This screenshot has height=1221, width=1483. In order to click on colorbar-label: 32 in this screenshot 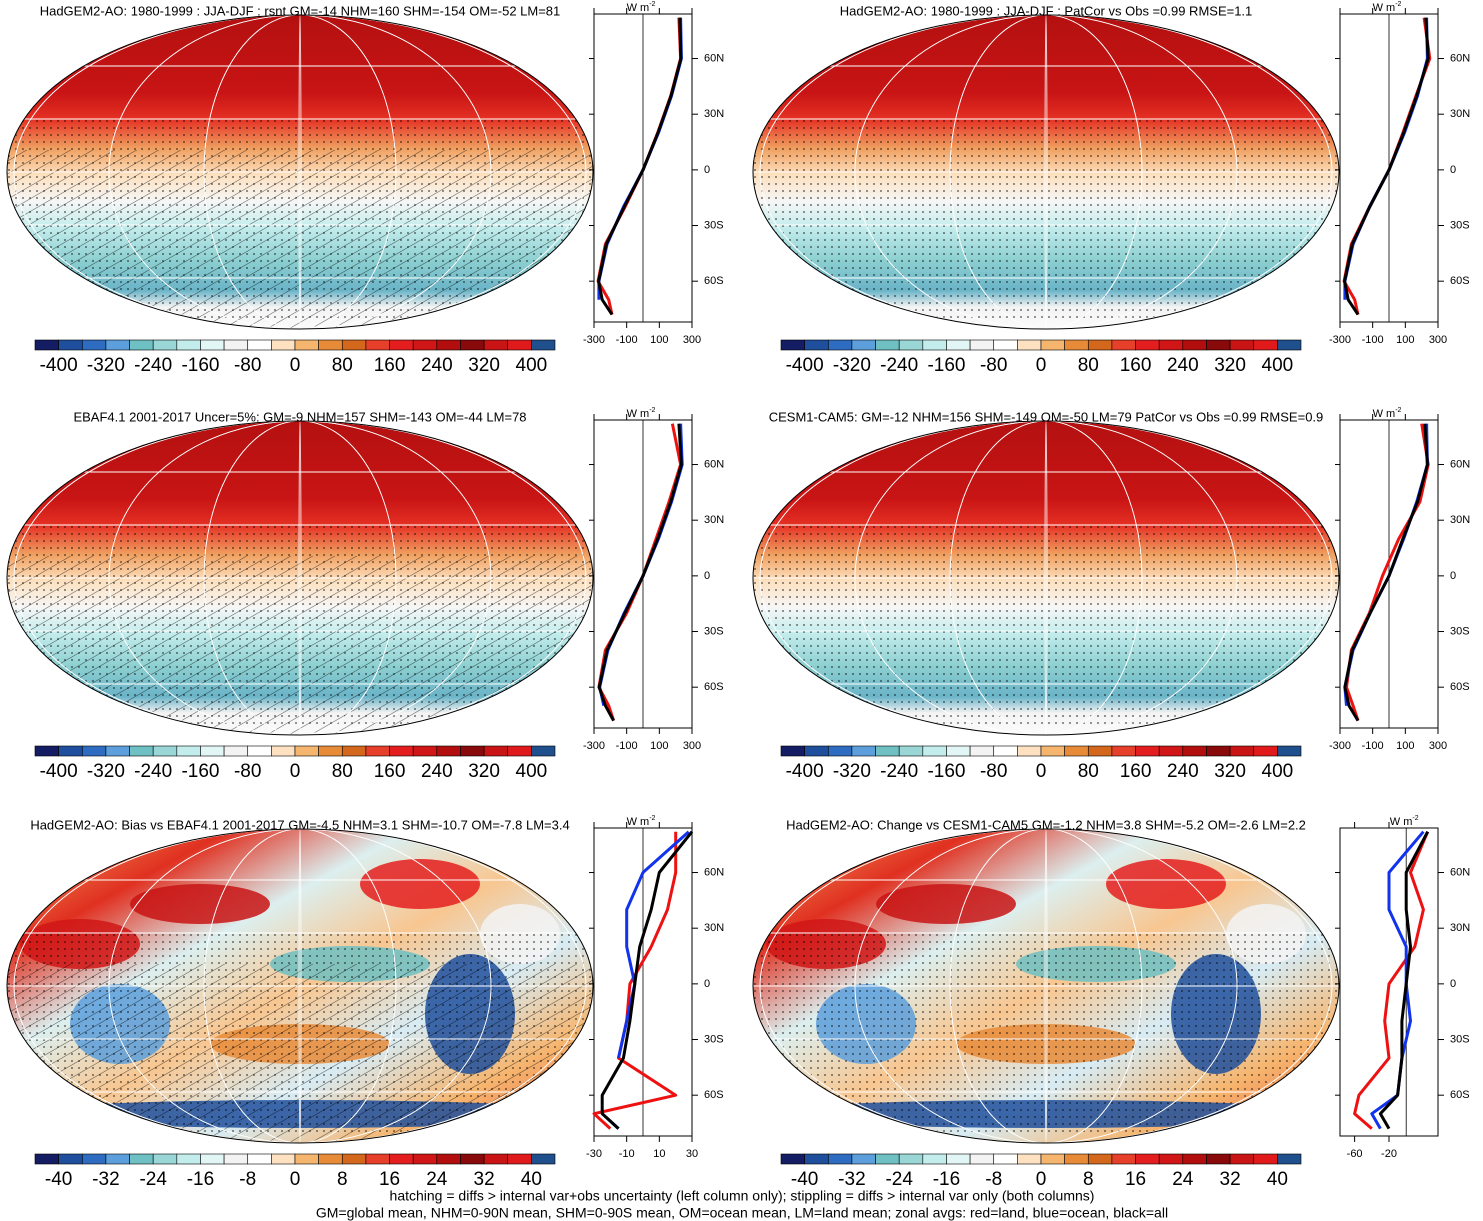, I will do `click(1230, 1179)`.